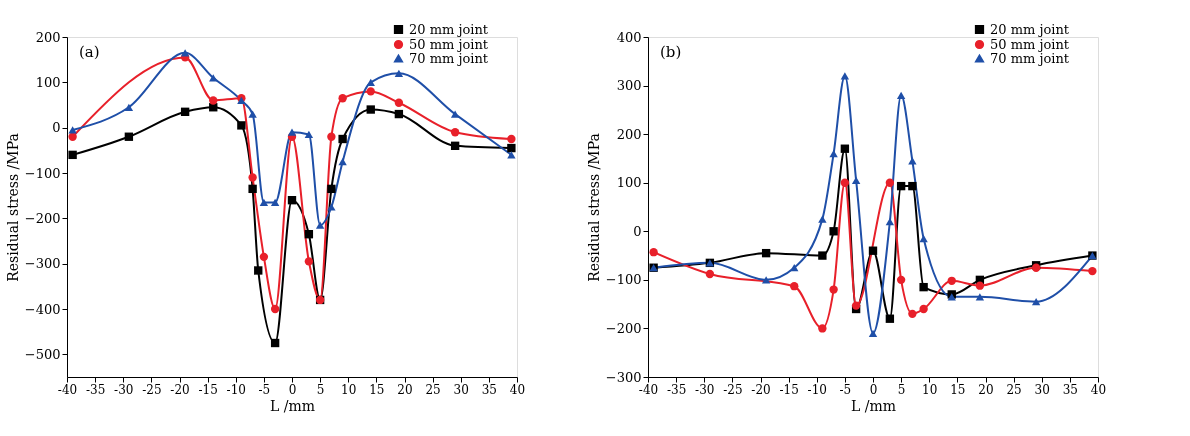  What do you see at coordinates (629, 37) in the screenshot?
I see `y-tick-label: 400` at bounding box center [629, 37].